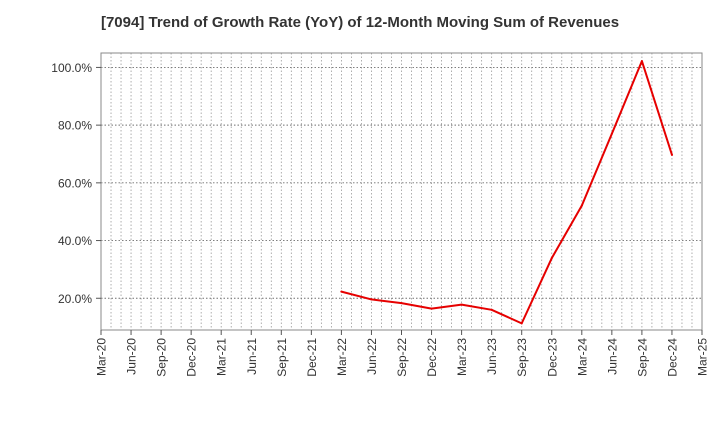  I want to click on x-tick-label: Jun-21, so click(252, 356).